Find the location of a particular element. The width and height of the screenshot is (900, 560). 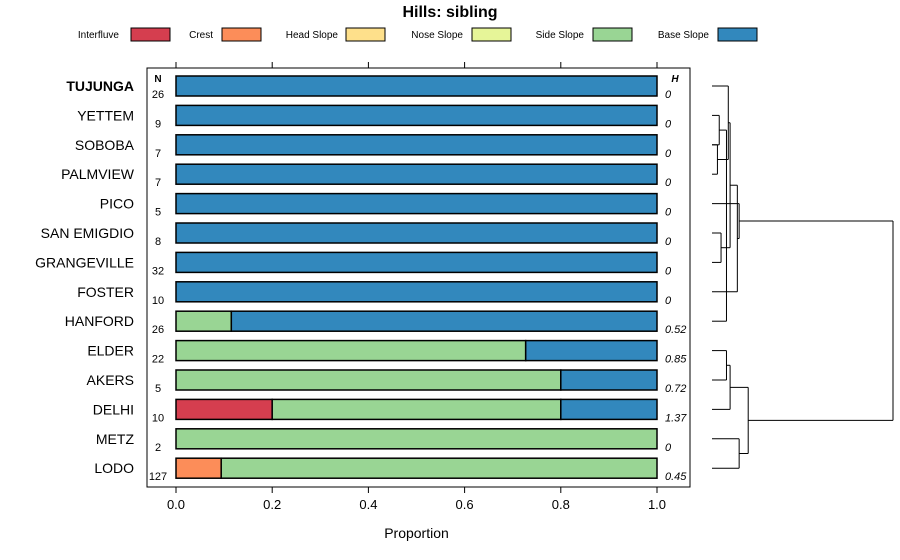

row-entropy-9: 0.85 is located at coordinates (676, 360).